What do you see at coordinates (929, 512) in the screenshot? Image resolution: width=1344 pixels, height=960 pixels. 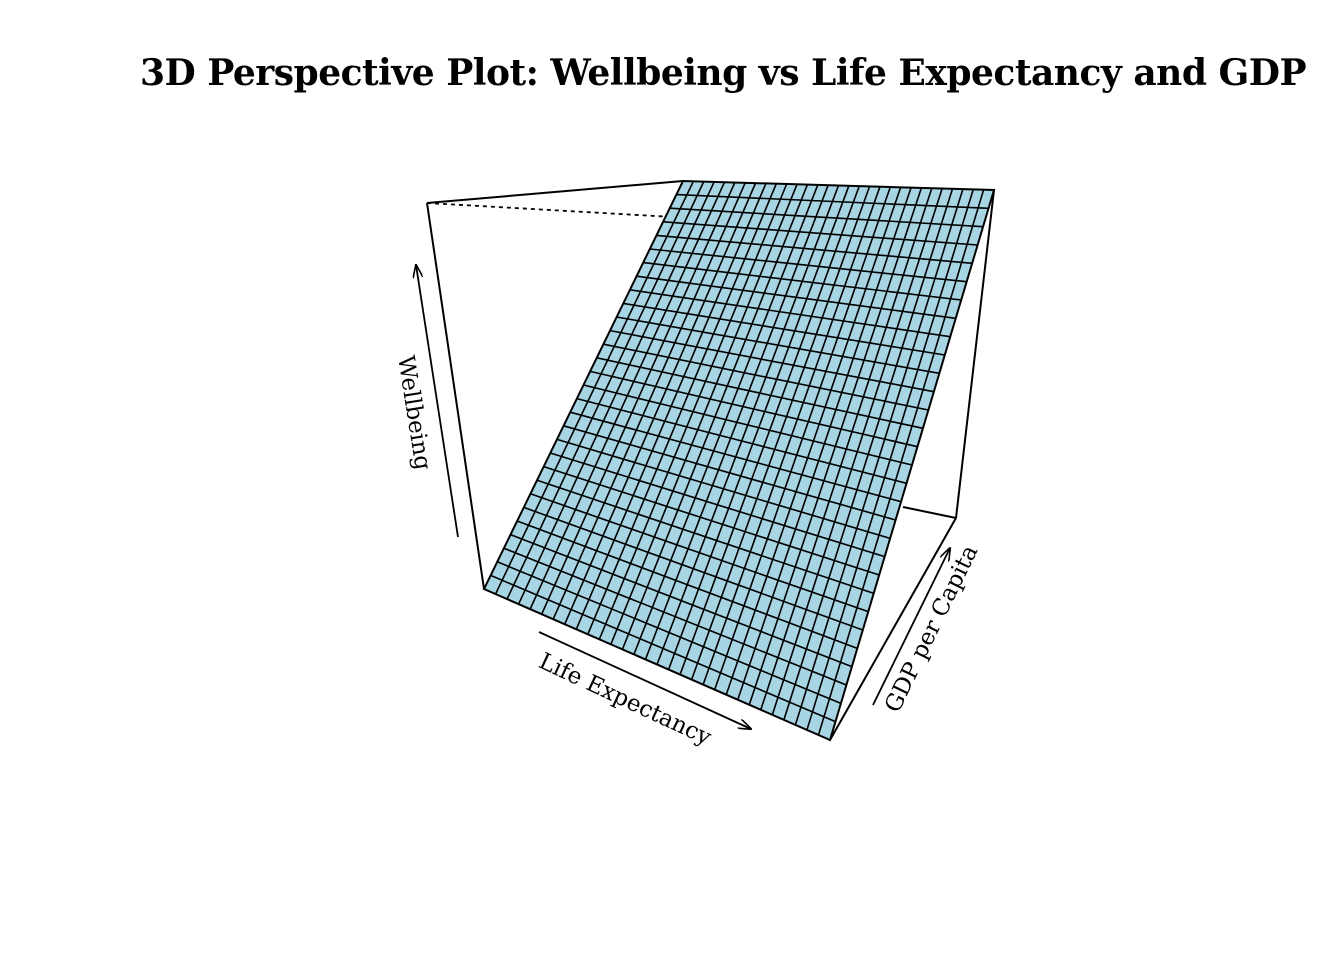 I see `box-edge-bottom-inner` at bounding box center [929, 512].